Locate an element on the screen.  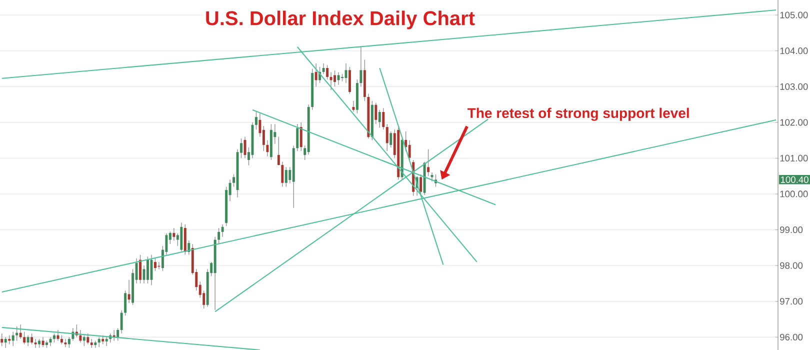
y-tick-label: 97.00 is located at coordinates (791, 301).